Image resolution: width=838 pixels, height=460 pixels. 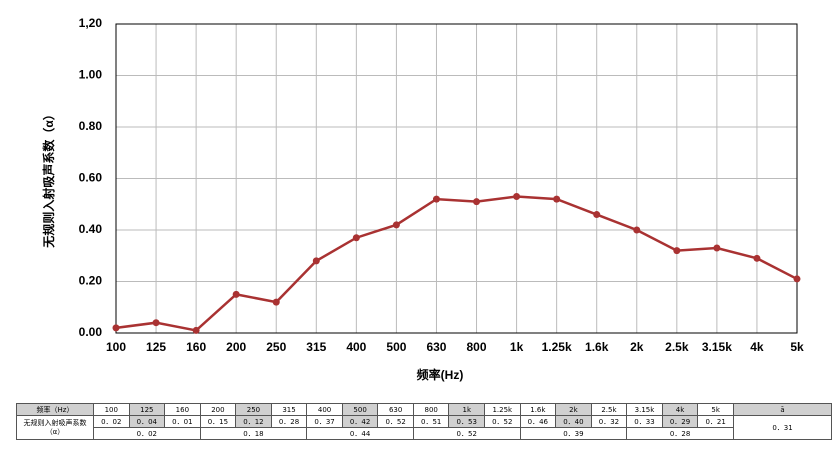 What do you see at coordinates (147, 433) in the screenshot?
I see `group-average: 0．02` at bounding box center [147, 433].